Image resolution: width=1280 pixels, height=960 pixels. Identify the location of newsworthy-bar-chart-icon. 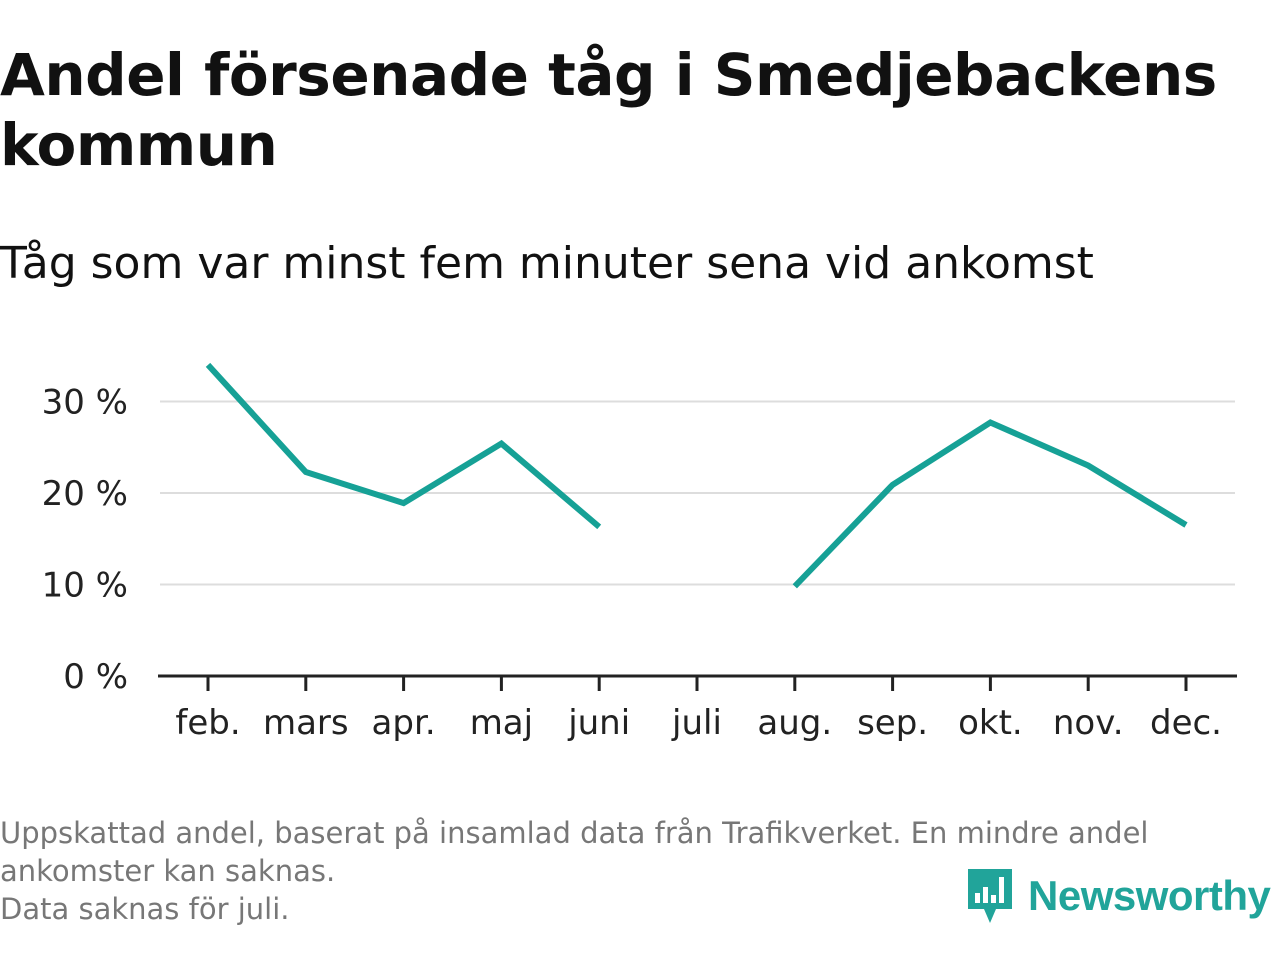
(990, 896).